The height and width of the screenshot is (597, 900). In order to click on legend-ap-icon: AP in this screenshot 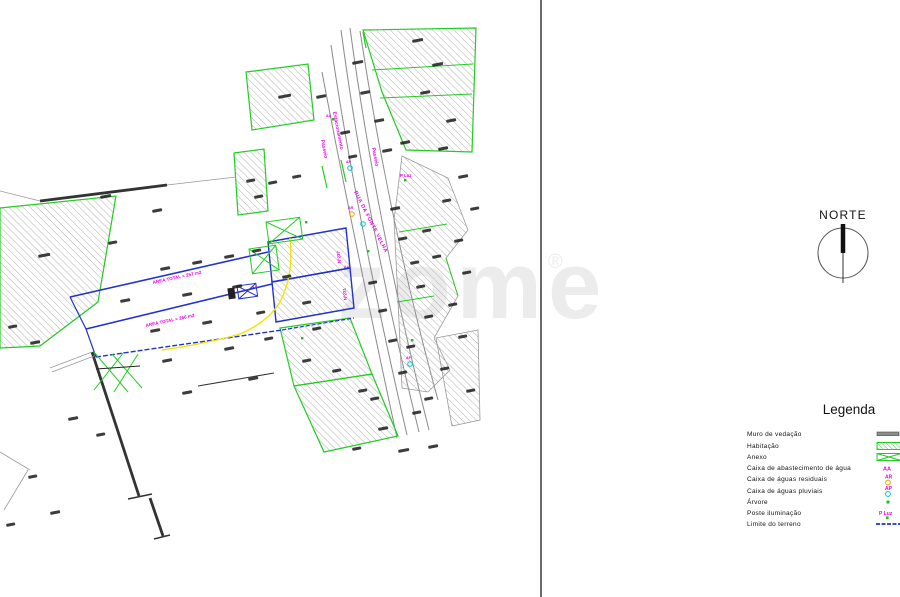, I will do `click(889, 489)`.